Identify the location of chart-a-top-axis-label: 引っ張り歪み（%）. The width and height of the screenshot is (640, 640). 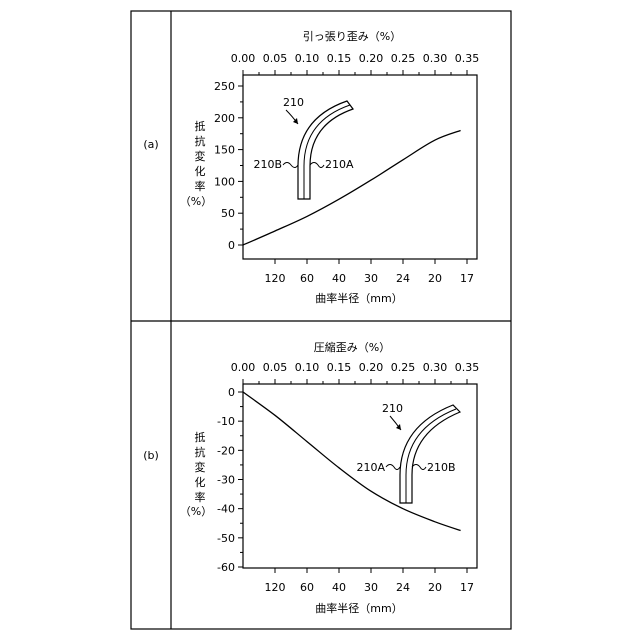
(352, 36).